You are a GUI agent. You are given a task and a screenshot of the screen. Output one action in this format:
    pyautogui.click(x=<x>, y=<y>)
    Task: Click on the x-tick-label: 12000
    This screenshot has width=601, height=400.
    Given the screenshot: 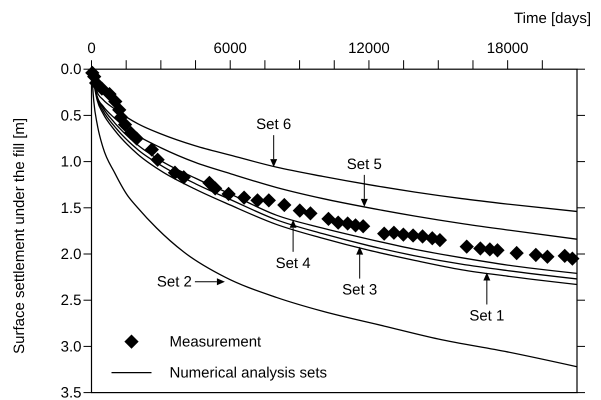 What is the action you would take?
    pyautogui.click(x=369, y=49)
    